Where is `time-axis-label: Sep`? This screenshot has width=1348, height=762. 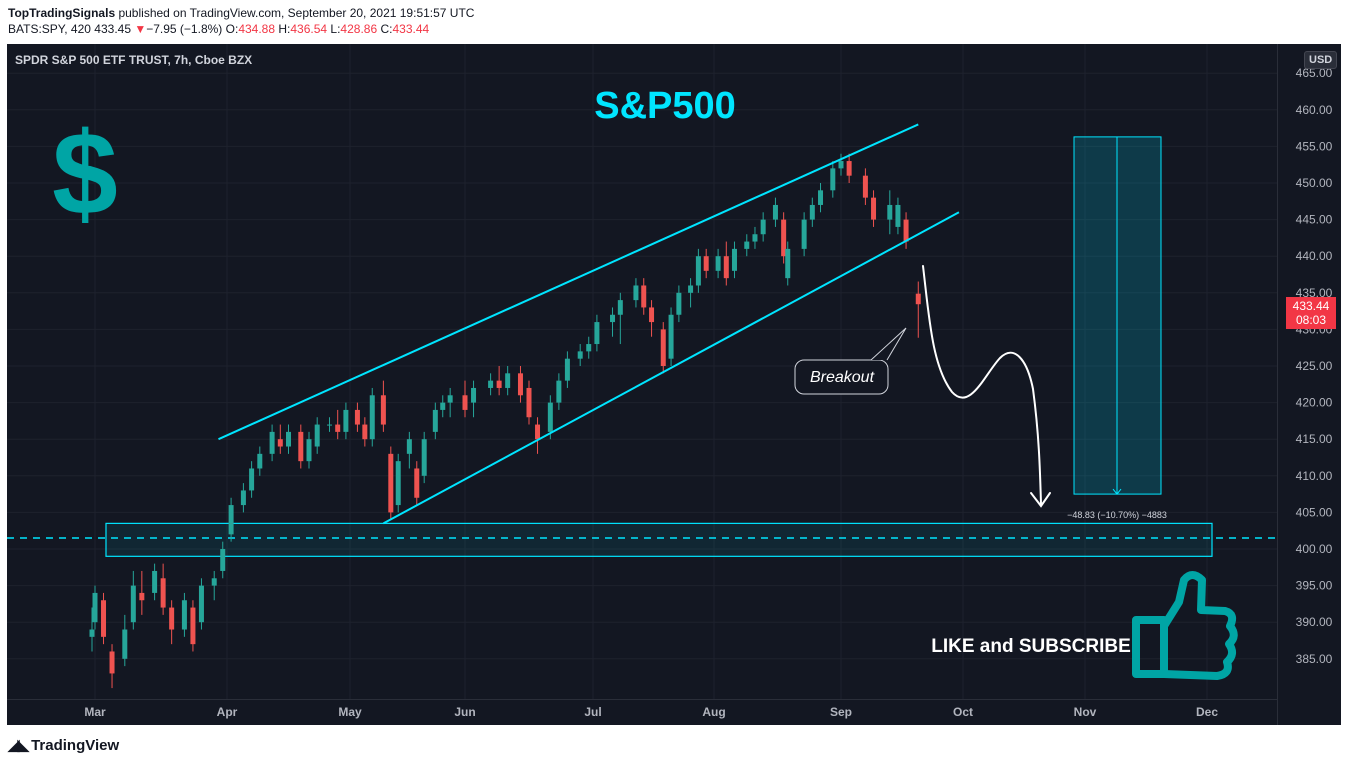 time-axis-label: Sep is located at coordinates (841, 712).